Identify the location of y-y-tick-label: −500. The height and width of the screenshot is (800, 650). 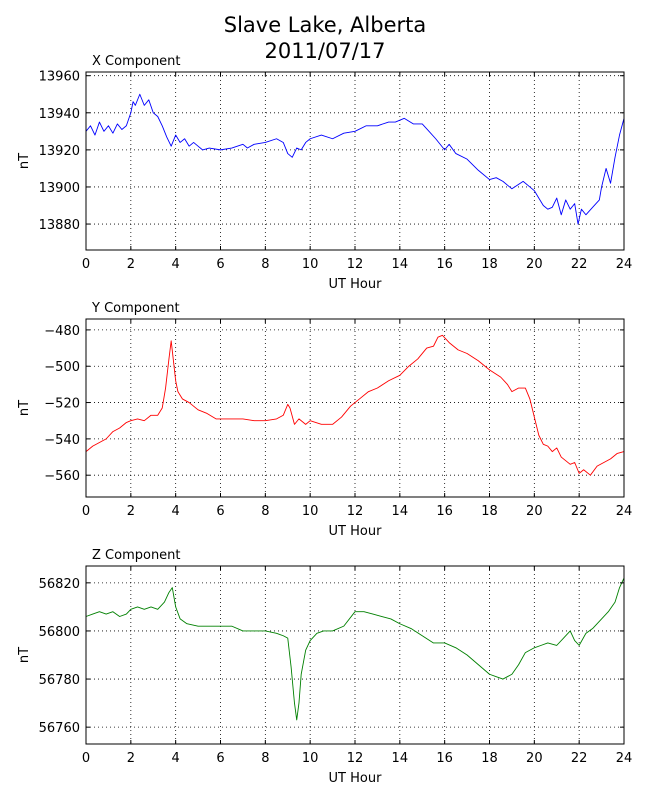
(62, 367).